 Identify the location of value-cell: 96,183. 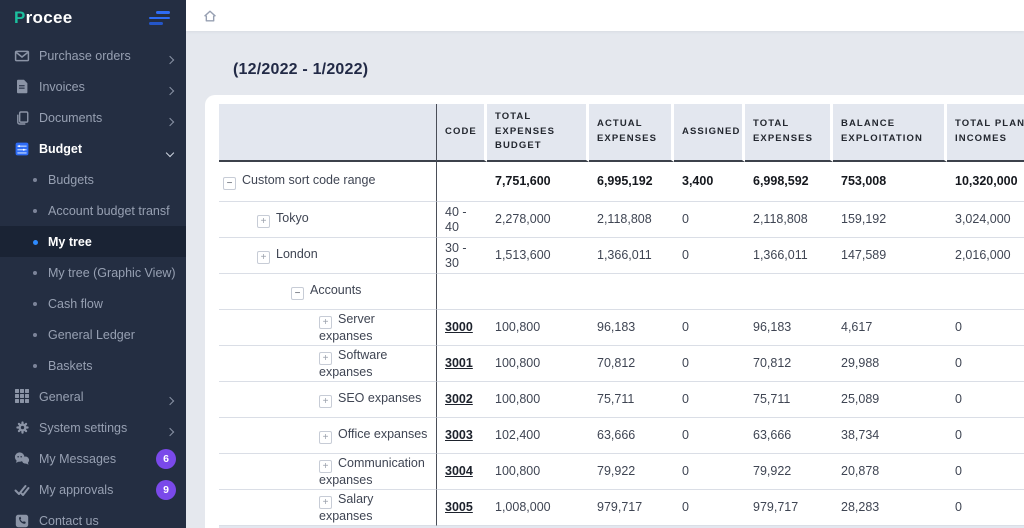
(789, 328).